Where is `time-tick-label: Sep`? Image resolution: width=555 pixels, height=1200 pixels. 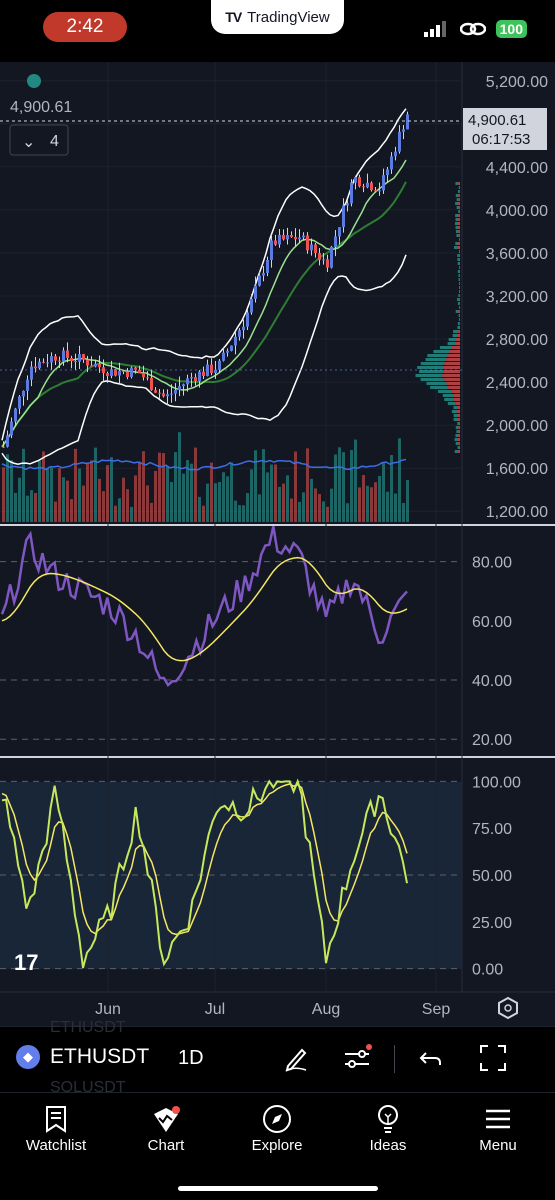
time-tick-label: Sep is located at coordinates (436, 1009).